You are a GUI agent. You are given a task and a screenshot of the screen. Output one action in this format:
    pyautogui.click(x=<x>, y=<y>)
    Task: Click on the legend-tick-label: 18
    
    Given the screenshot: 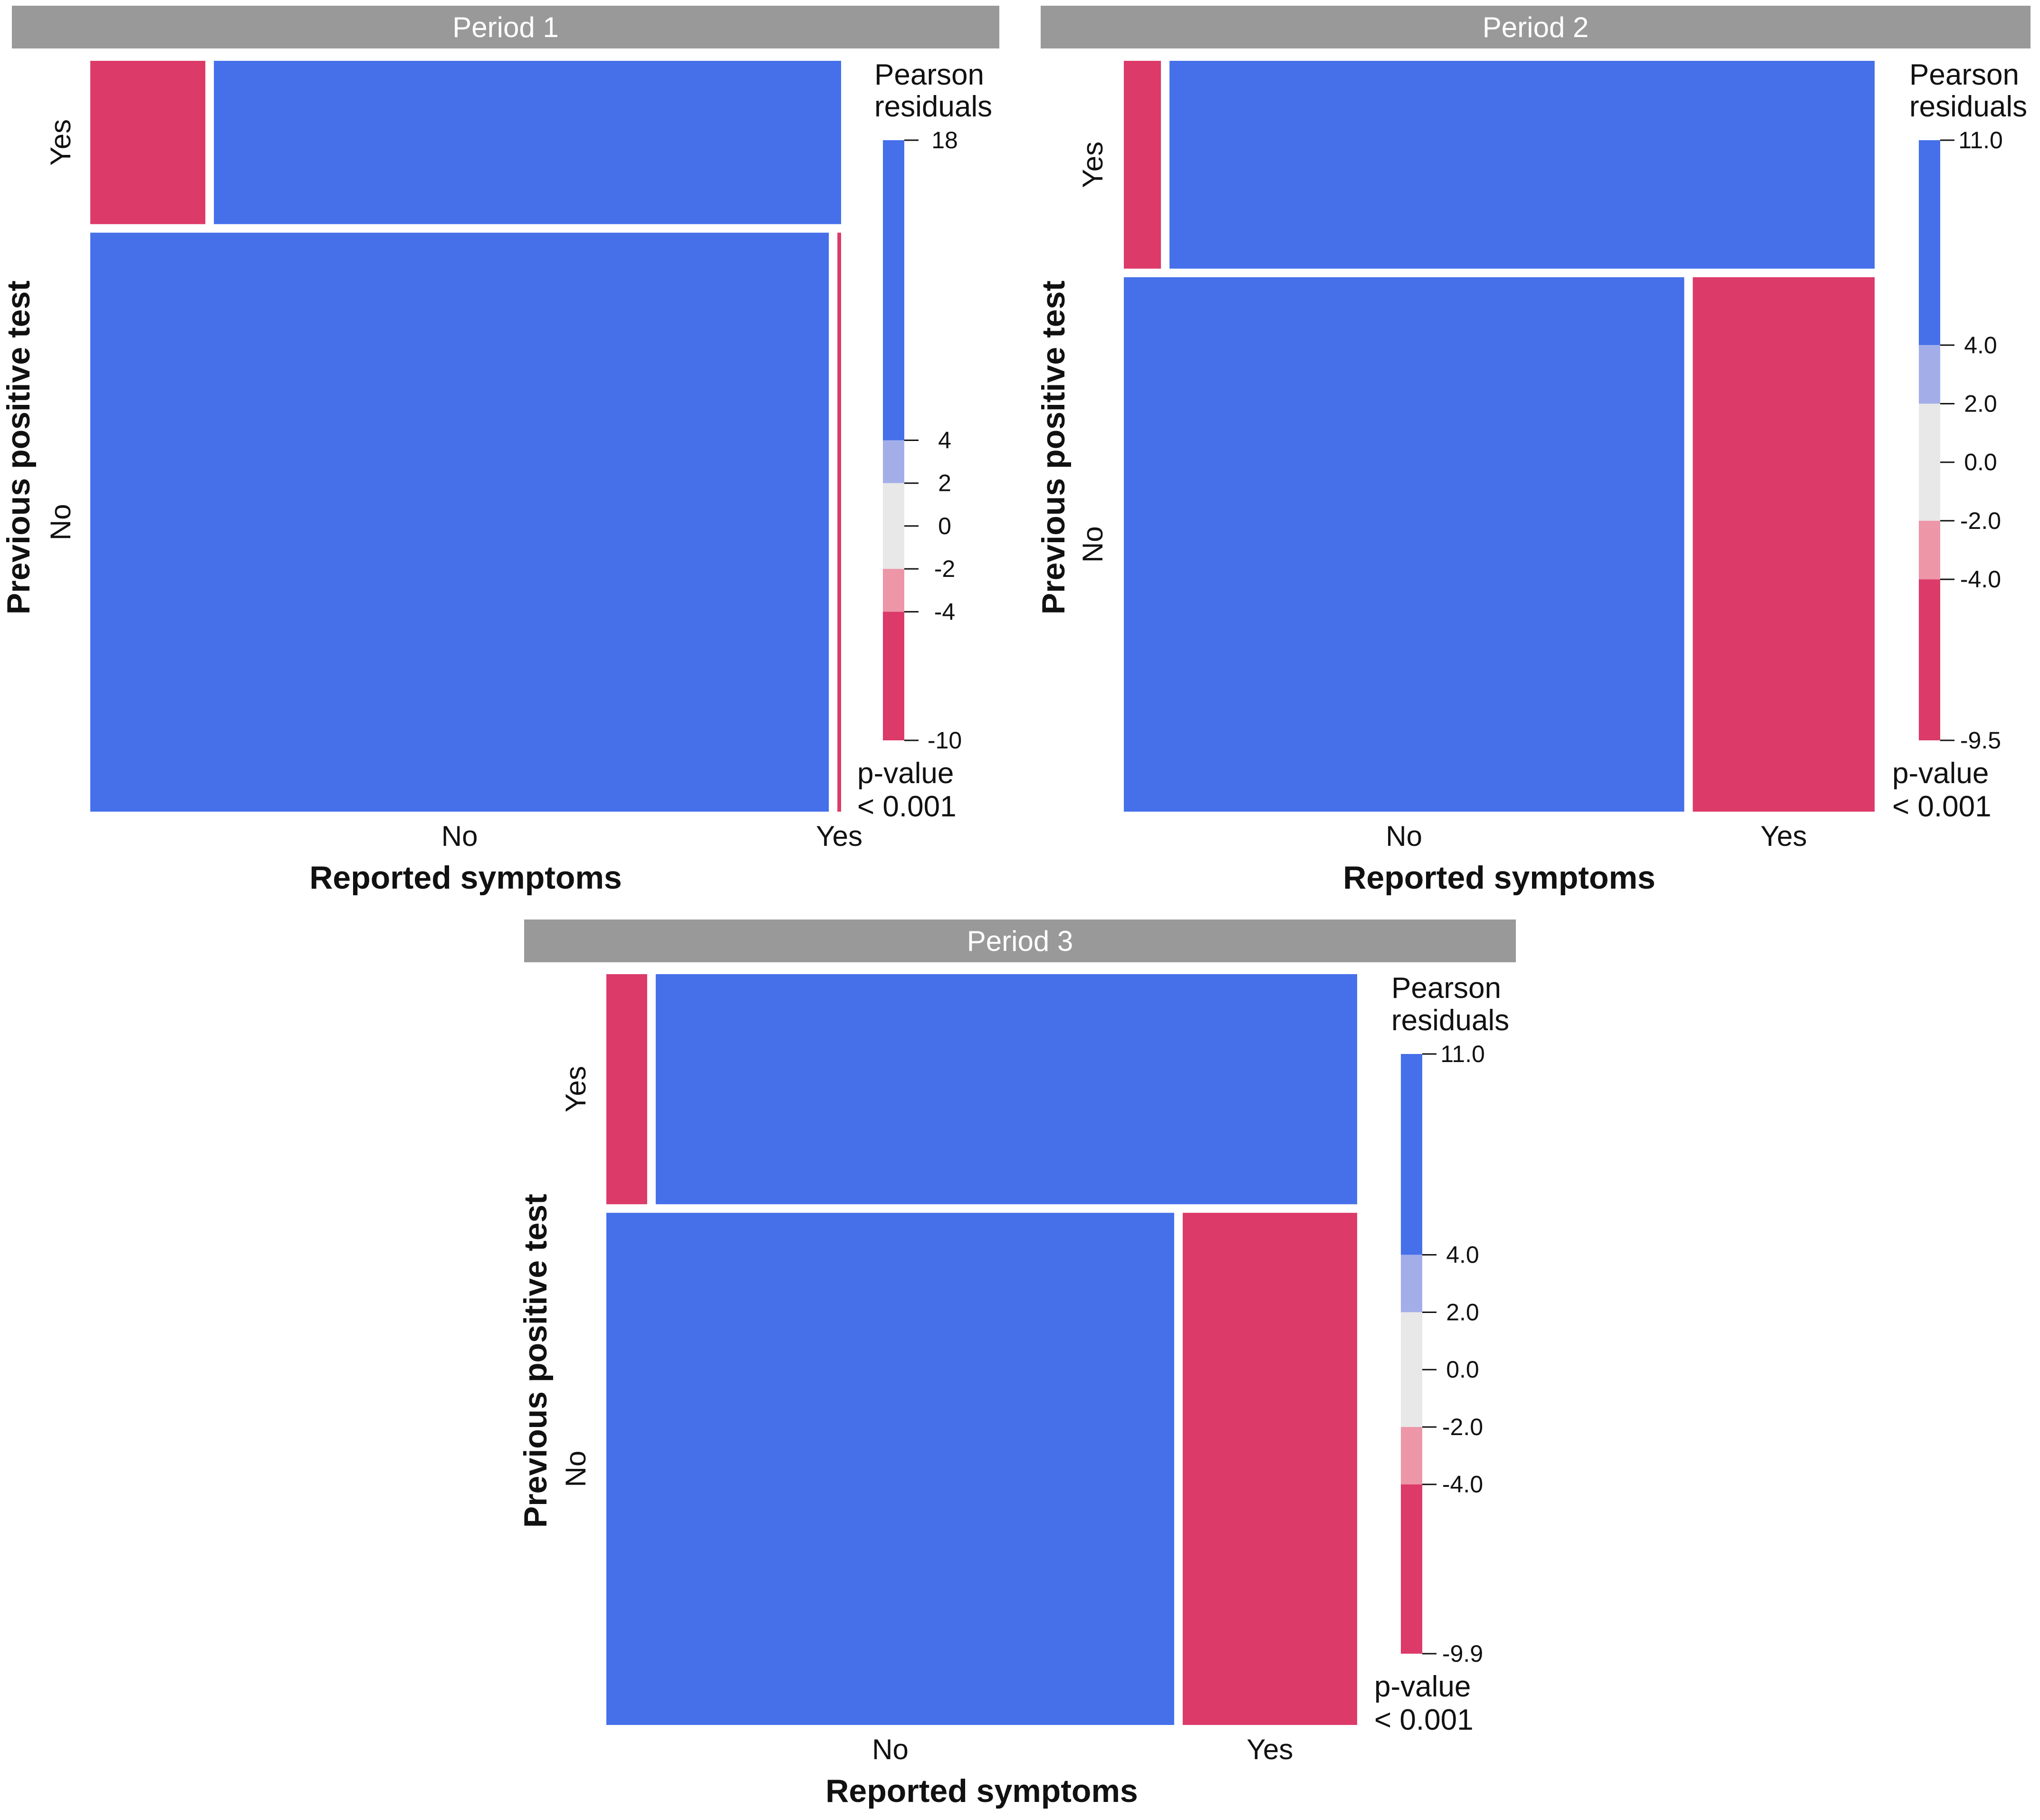 What is the action you would take?
    pyautogui.click(x=944, y=140)
    